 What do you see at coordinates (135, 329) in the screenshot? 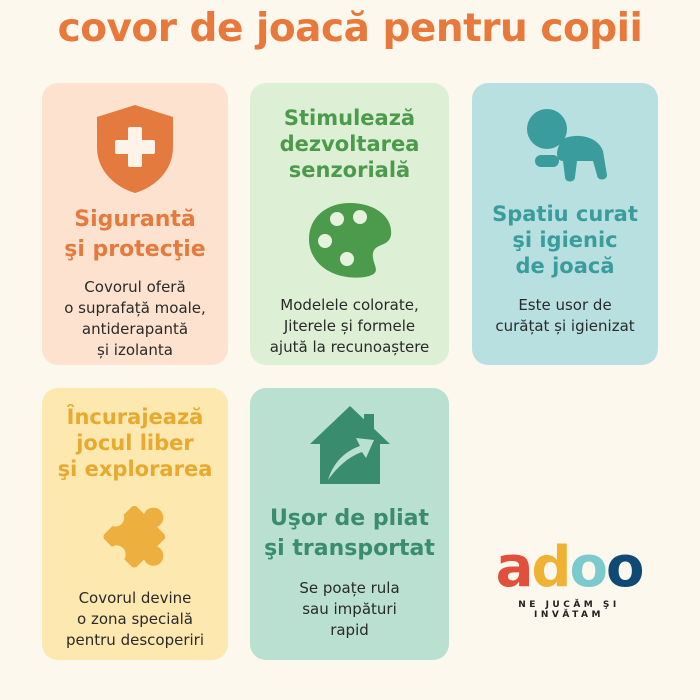
I see `card-text-line: antiderapantă` at bounding box center [135, 329].